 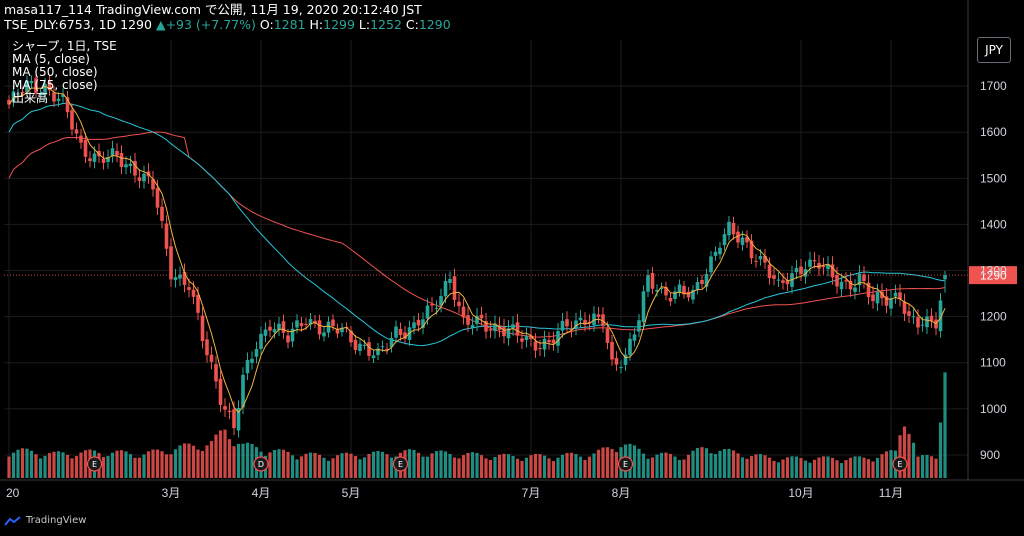 I want to click on low-label: L:, so click(x=364, y=24).